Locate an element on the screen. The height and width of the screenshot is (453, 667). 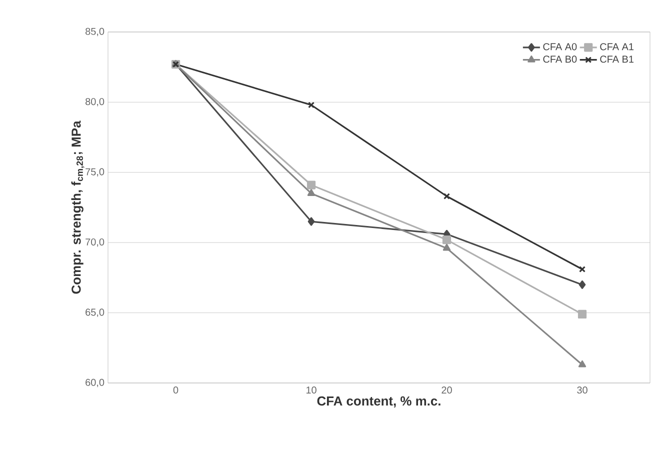
x-tick-label: 10 is located at coordinates (311, 390).